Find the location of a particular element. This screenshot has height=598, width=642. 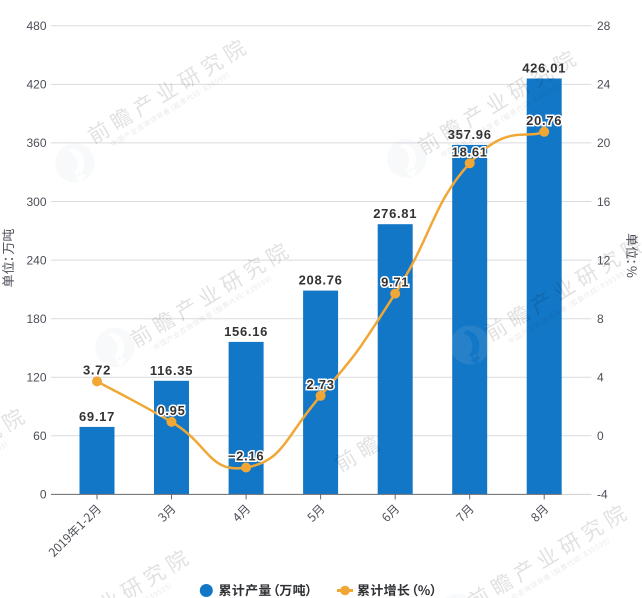

svg-text: 69.17 is located at coordinates (97, 416).